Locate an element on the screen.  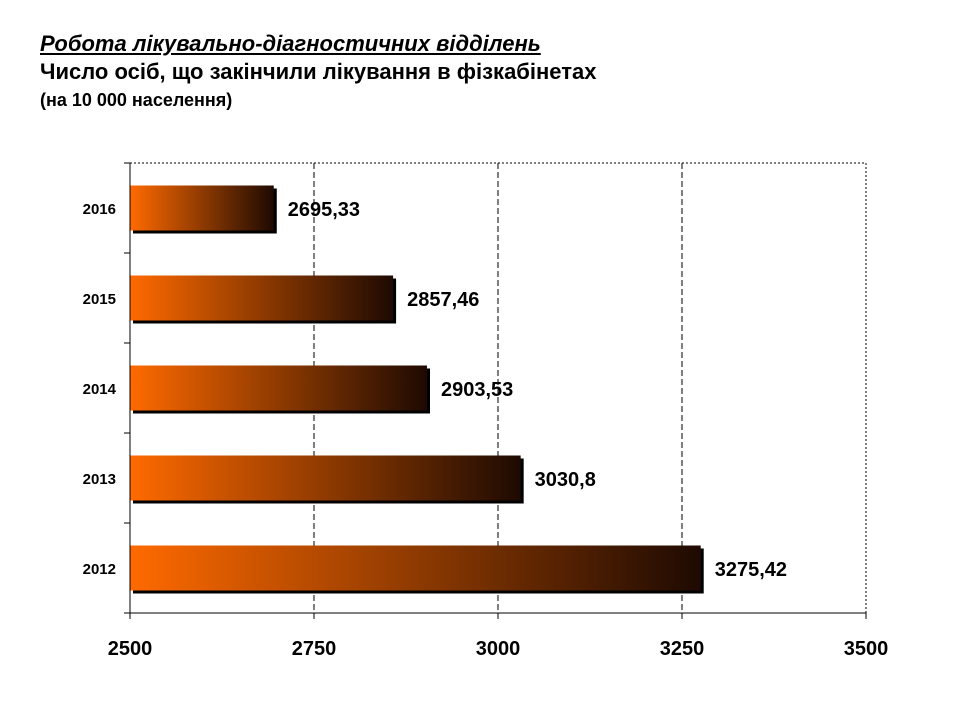
chart-note: (на 10 000 населення) is located at coordinates (136, 100).